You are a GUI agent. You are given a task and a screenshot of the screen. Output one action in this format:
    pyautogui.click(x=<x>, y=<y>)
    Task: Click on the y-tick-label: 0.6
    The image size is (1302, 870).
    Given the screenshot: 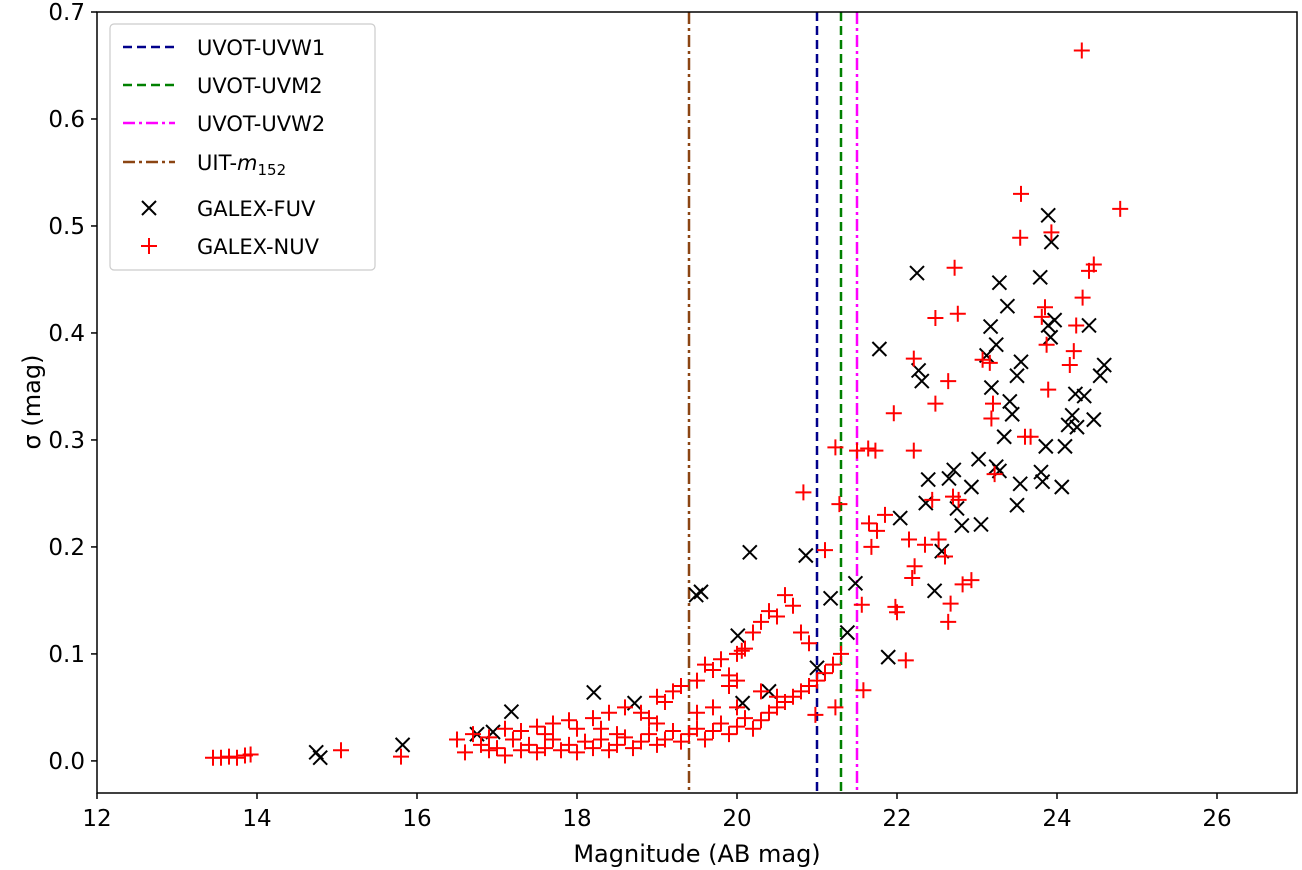 What is the action you would take?
    pyautogui.click(x=66, y=120)
    